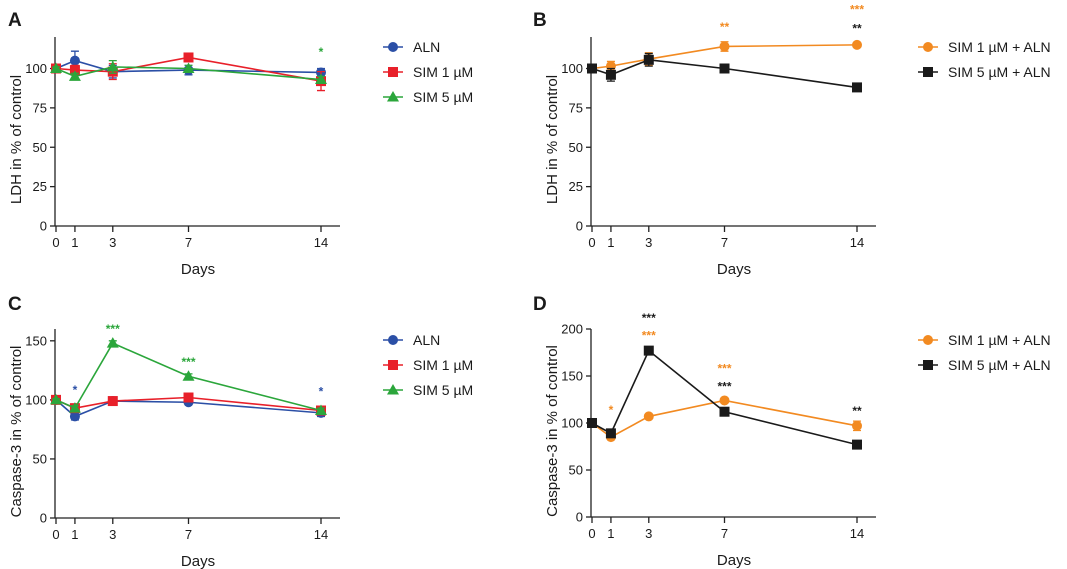 The height and width of the screenshot is (569, 1067). Describe the element at coordinates (15, 304) in the screenshot. I see `panel-letter: C` at that location.